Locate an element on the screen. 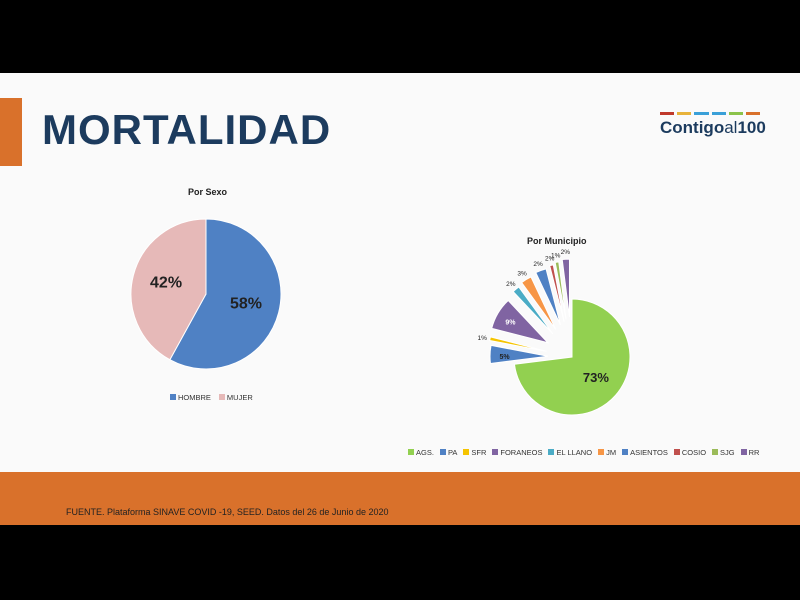 The height and width of the screenshot is (600, 800). legend-label: FORANEOS is located at coordinates (521, 452).